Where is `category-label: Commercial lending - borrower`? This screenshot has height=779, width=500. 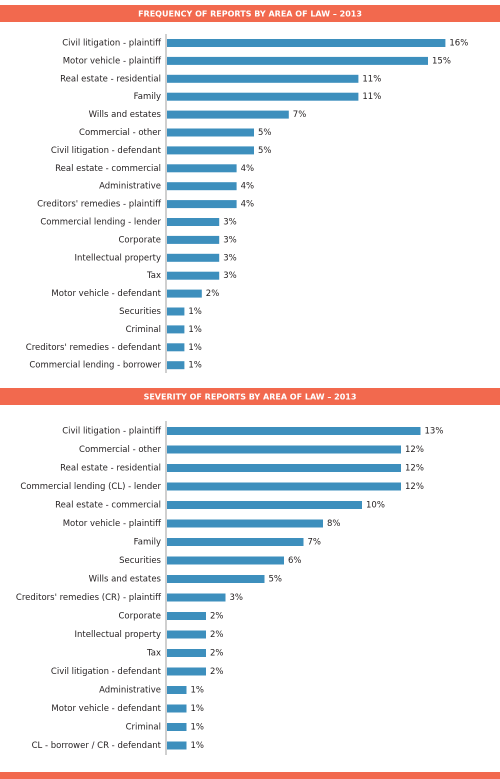 category-label: Commercial lending - borrower is located at coordinates (95, 366).